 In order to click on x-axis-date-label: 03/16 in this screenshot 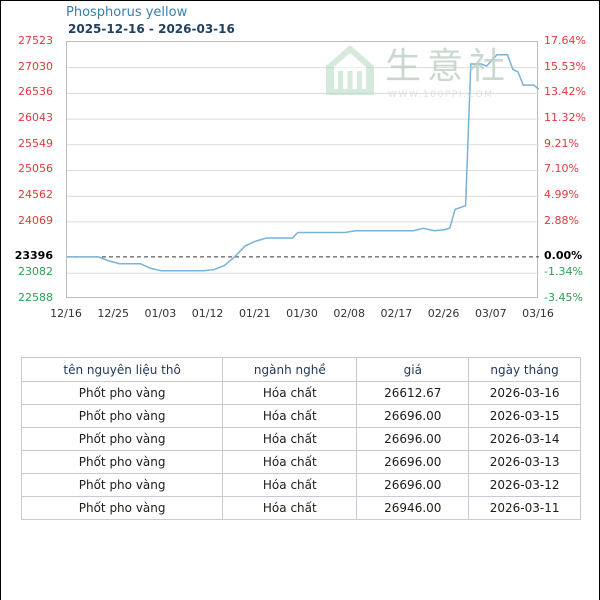, I will do `click(538, 313)`.